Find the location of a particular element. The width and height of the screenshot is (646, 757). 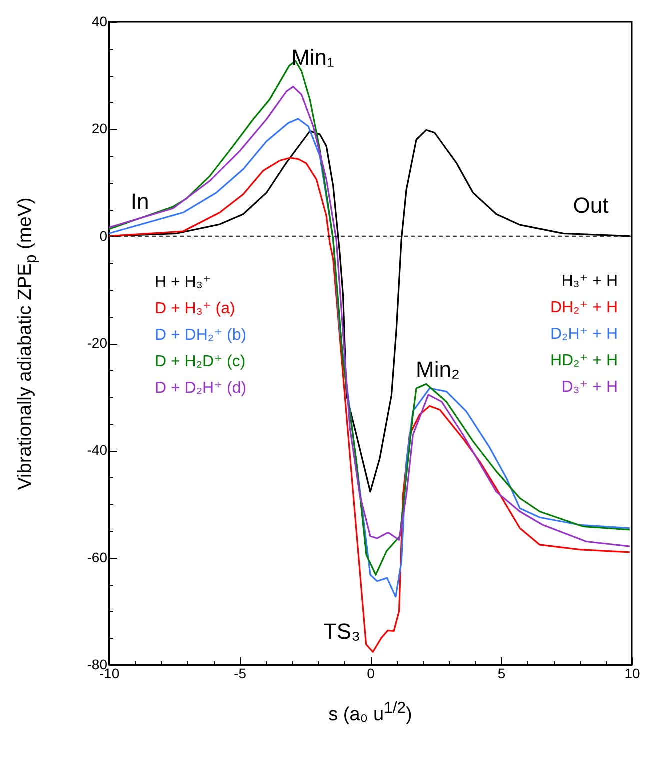

y-tick-label: -20 is located at coordinates (97, 343).